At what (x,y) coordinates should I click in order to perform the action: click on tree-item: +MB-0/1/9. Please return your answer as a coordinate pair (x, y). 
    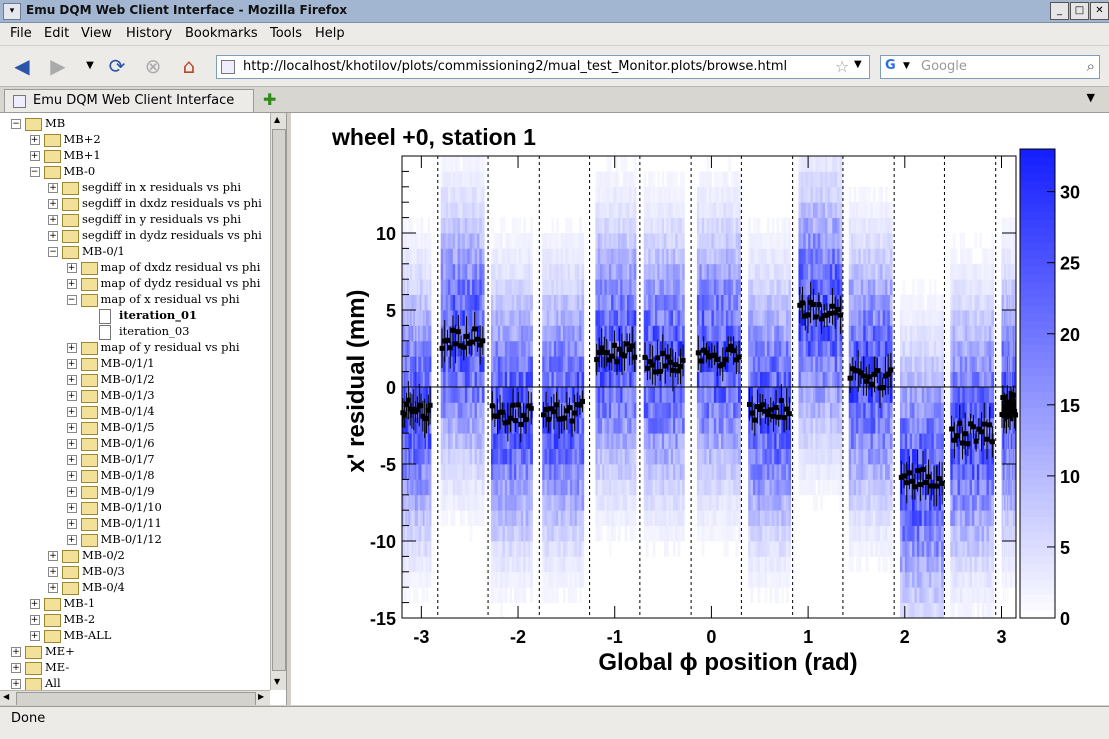
    Looking at the image, I should click on (135, 492).